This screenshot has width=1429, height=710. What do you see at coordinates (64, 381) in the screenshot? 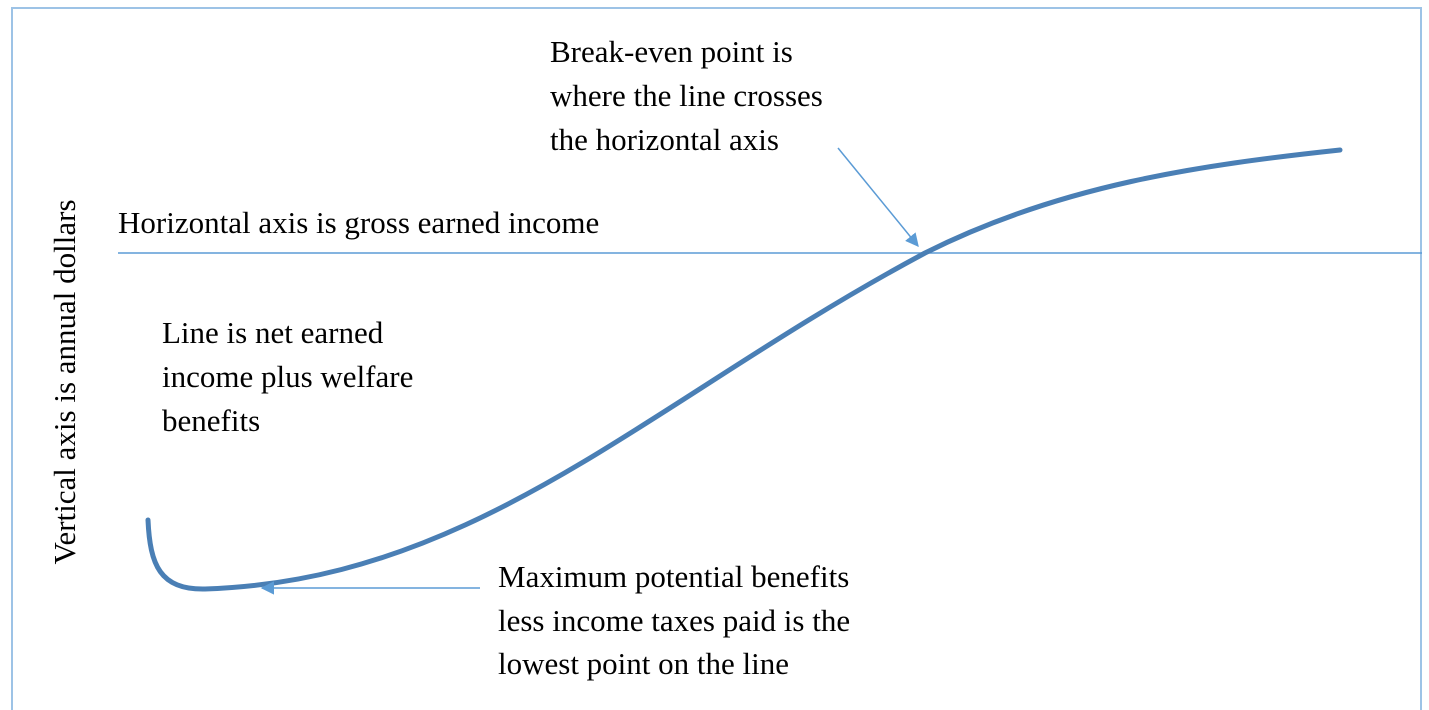
I see `vertical-axis-label: Vertical axis is annual dollars` at bounding box center [64, 381].